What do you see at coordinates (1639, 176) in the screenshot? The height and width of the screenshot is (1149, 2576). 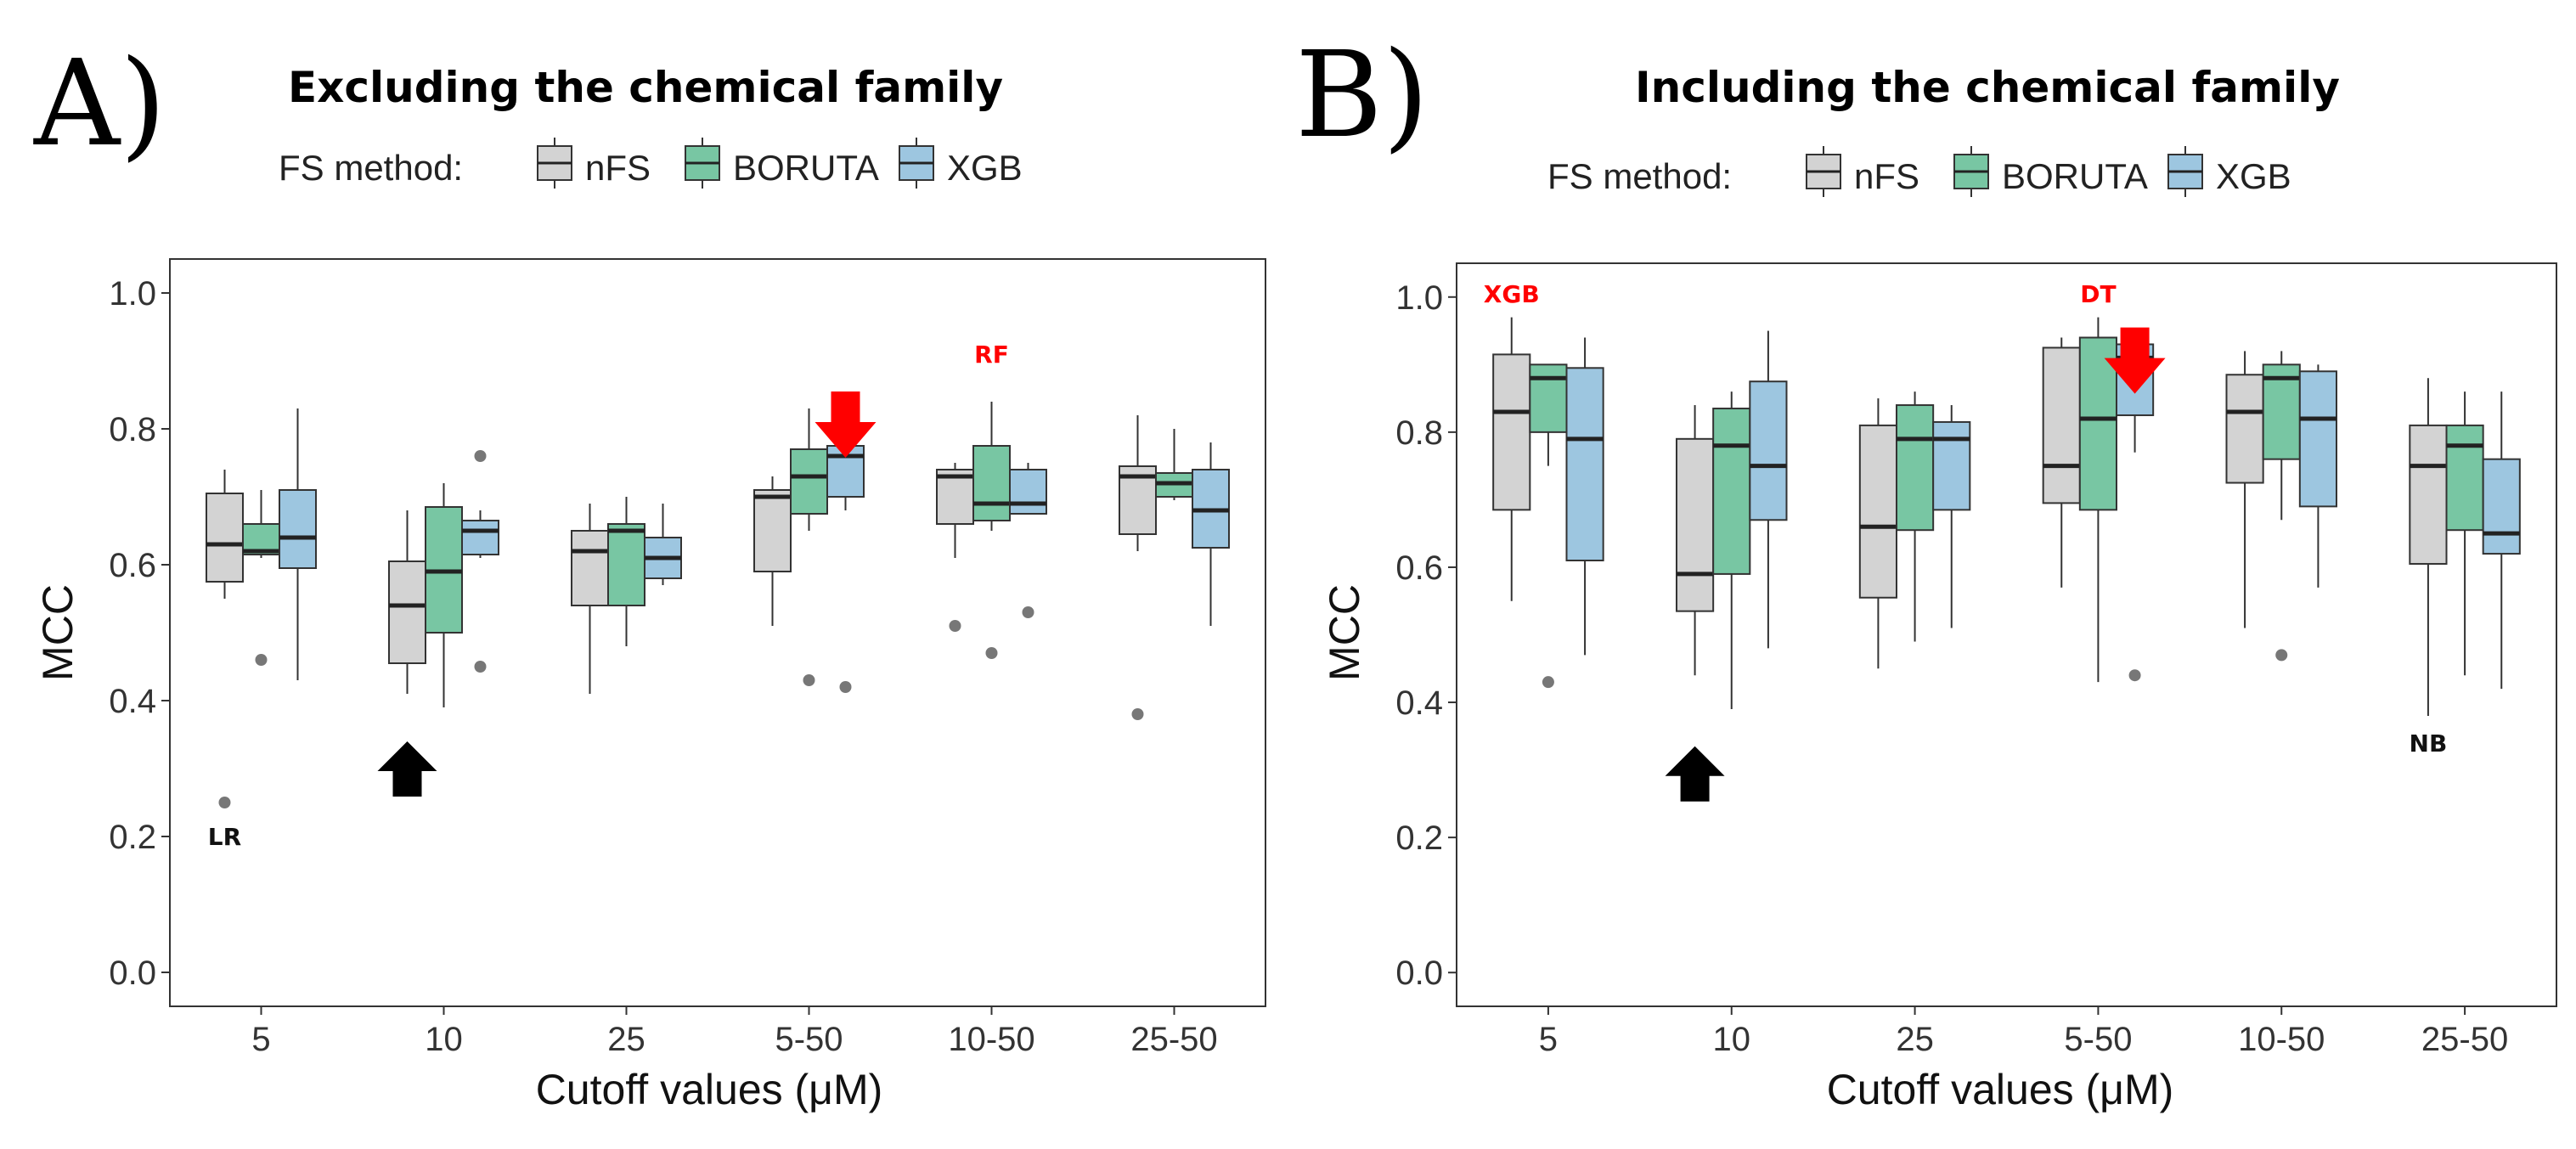 I see `panel-b-legend-title: FS method:` at bounding box center [1639, 176].